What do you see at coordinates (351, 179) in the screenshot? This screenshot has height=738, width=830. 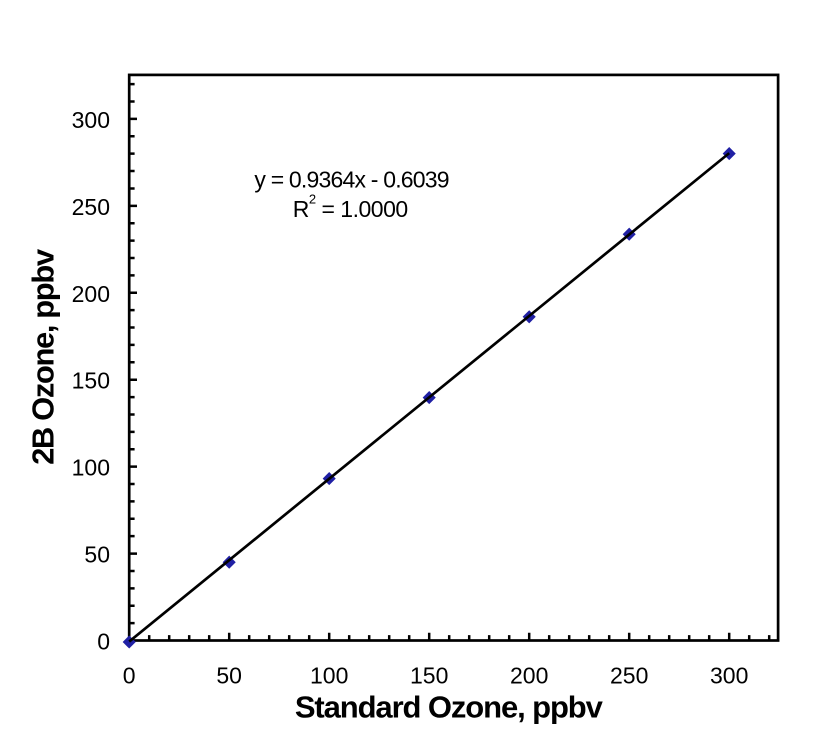 I see `svg-text: y = 0.9364x - 0.6039` at bounding box center [351, 179].